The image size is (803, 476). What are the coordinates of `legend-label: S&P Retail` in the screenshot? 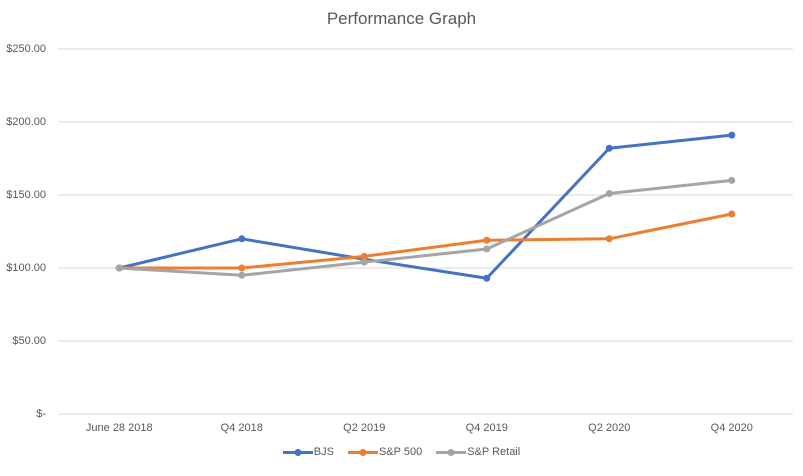 It's located at (494, 452).